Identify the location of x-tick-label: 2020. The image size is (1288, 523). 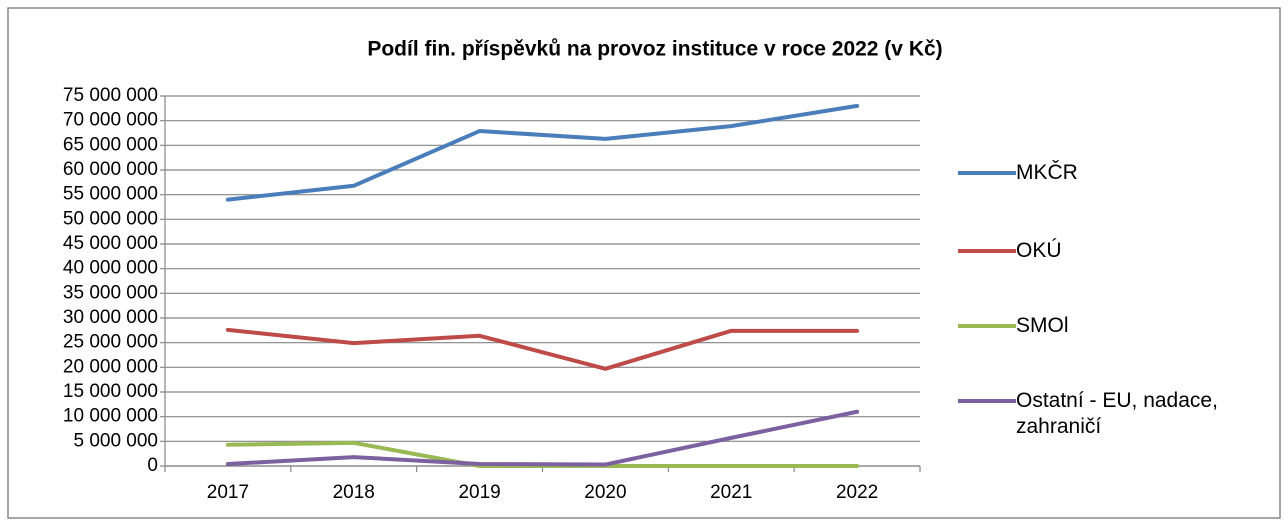
(605, 492).